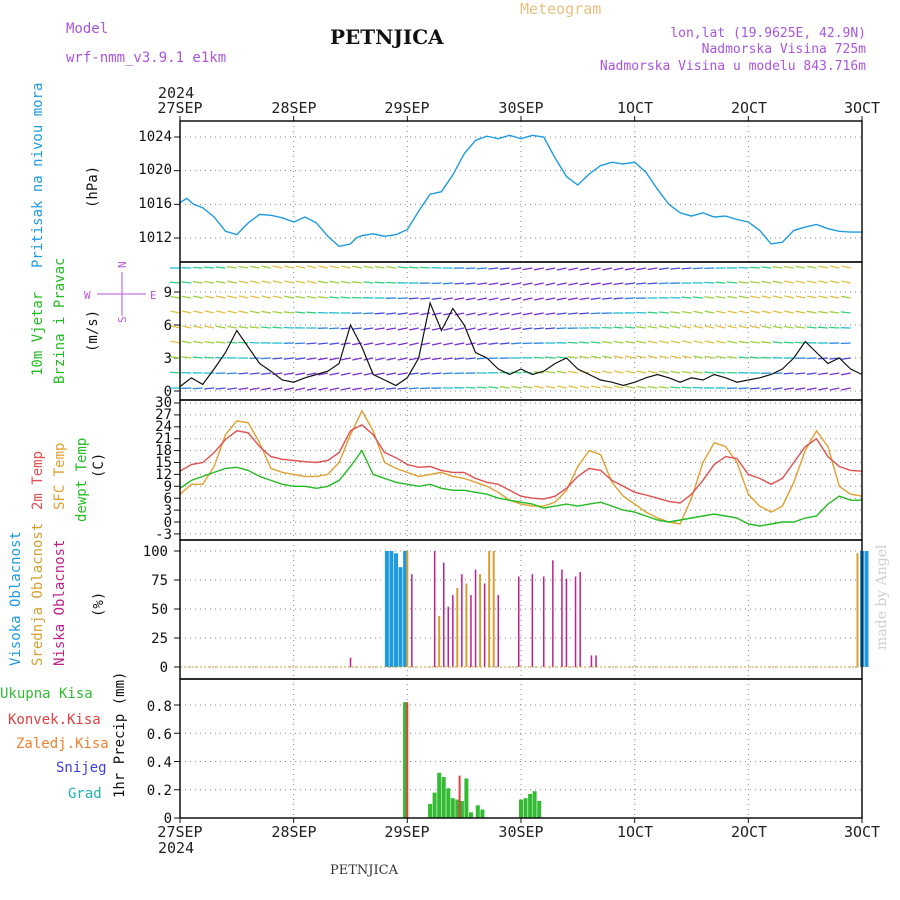 The height and width of the screenshot is (900, 900). What do you see at coordinates (16, 598) in the screenshot?
I see `cloud-high-ylabel: Visoka Oblacnost` at bounding box center [16, 598].